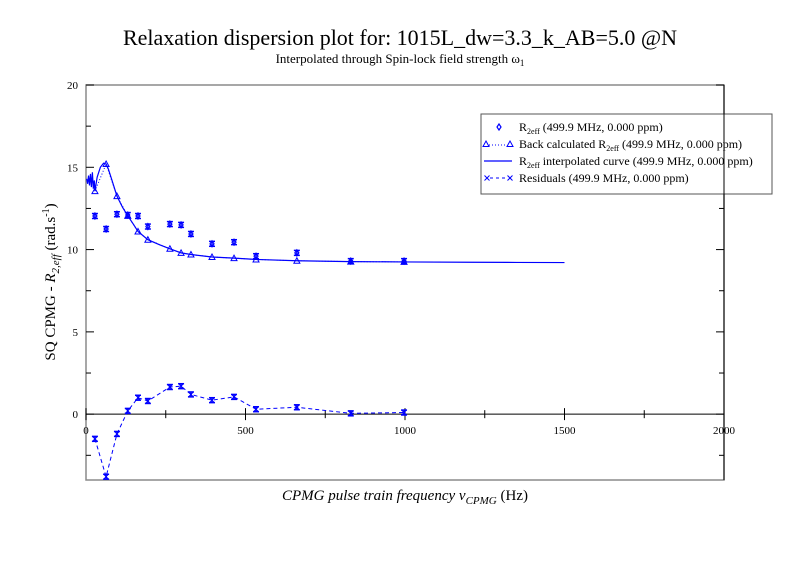 This screenshot has width=800, height=565. Describe the element at coordinates (73, 251) in the screenshot. I see `y-tick-label: 10` at that location.